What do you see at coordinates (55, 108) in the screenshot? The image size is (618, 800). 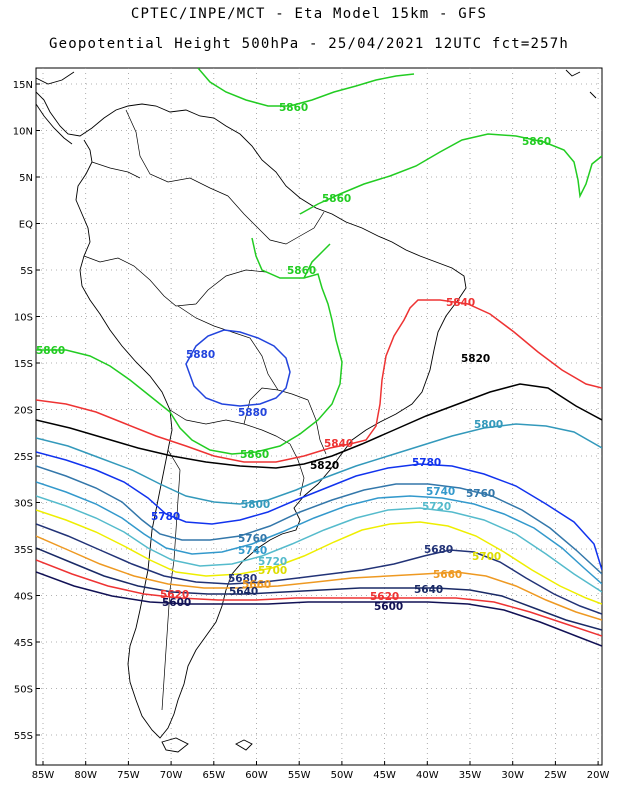 I see `central-america-coast` at bounding box center [55, 108].